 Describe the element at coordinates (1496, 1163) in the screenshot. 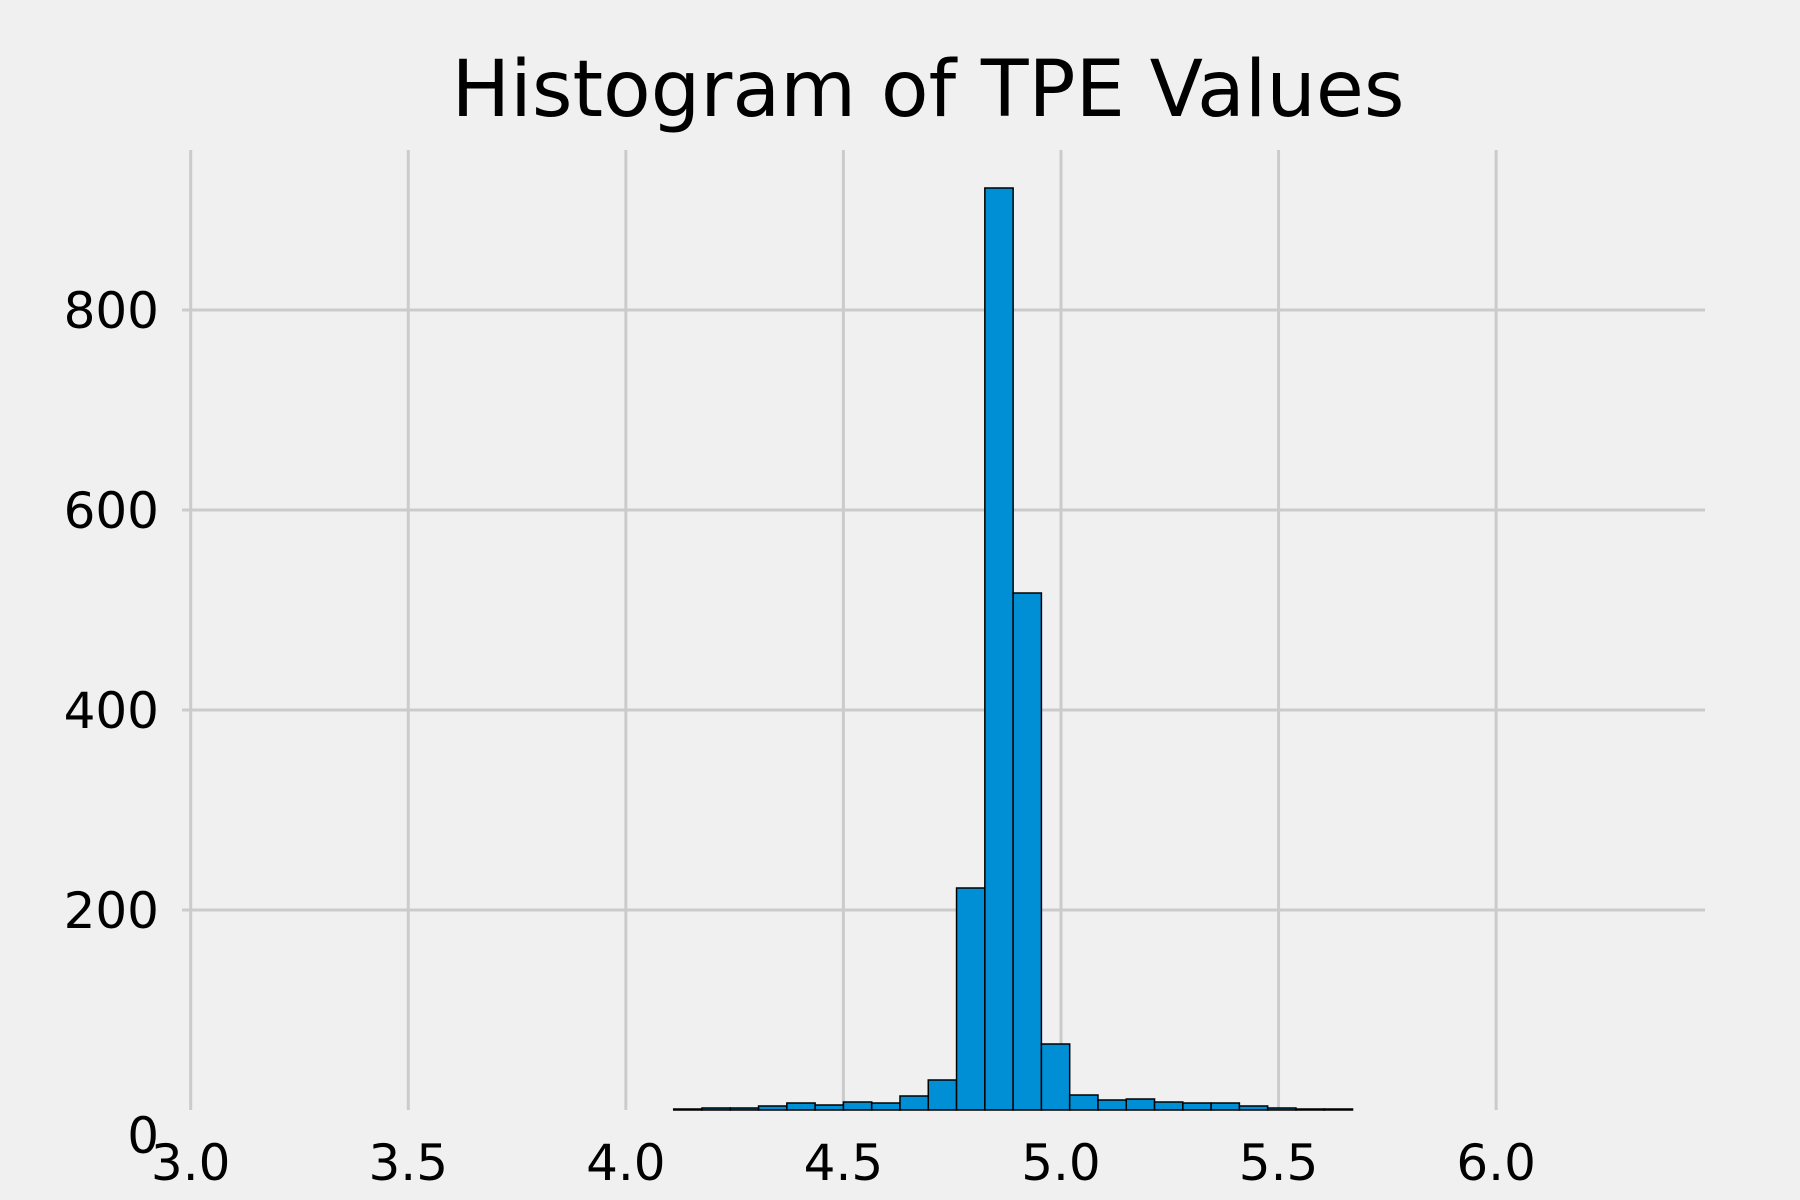

I see `x-tick-label: 6.0` at that location.